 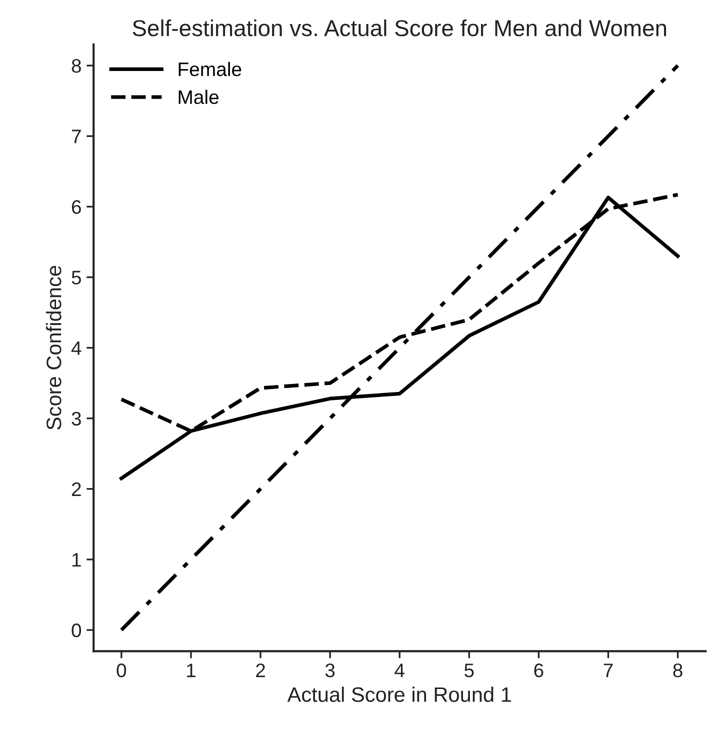 What do you see at coordinates (77, 631) in the screenshot?
I see `y-tick-label: 0` at bounding box center [77, 631].